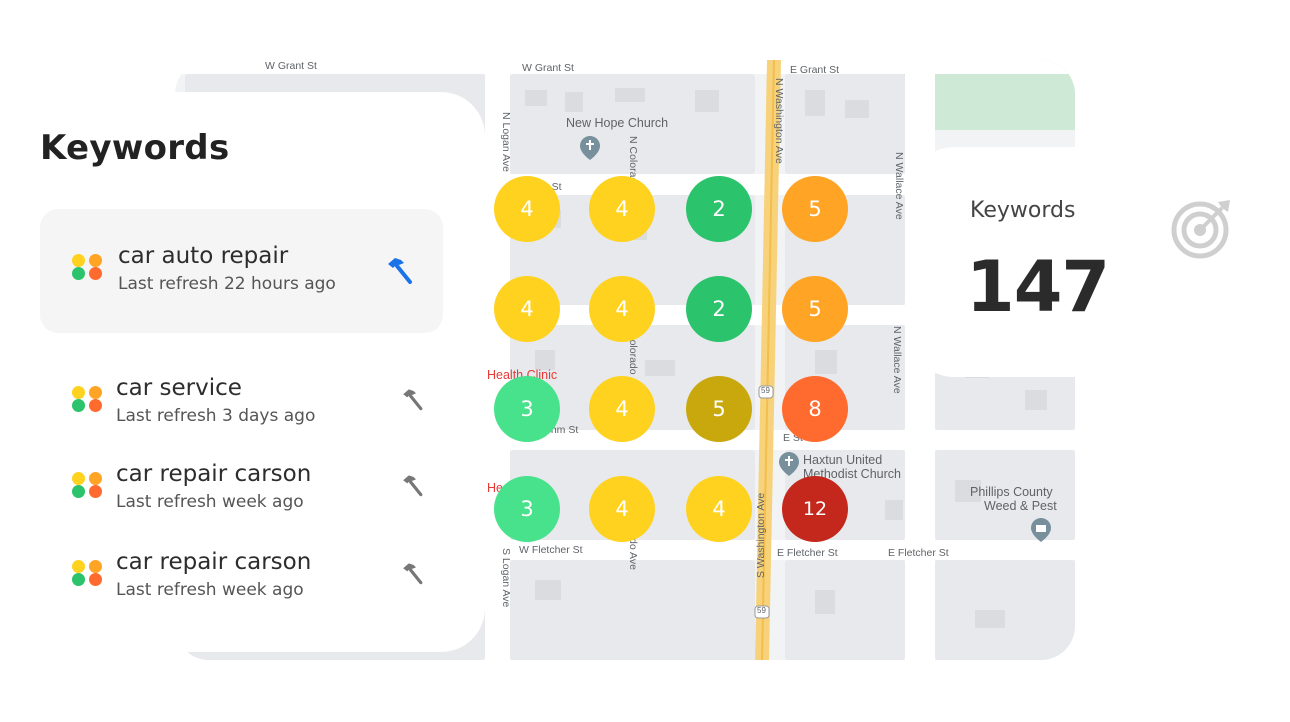 This screenshot has width=1290, height=722. Describe the element at coordinates (617, 123) in the screenshot. I see `poi-label: New Hope Church` at that location.